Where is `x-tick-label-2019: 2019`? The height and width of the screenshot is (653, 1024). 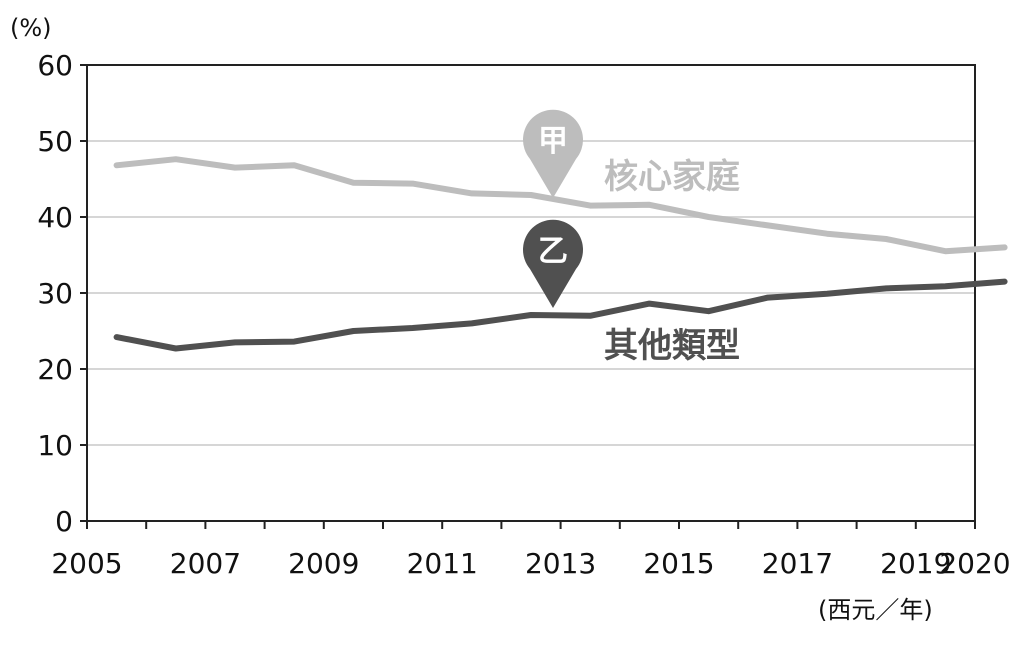
x-tick-label-2019: 2019 is located at coordinates (915, 563).